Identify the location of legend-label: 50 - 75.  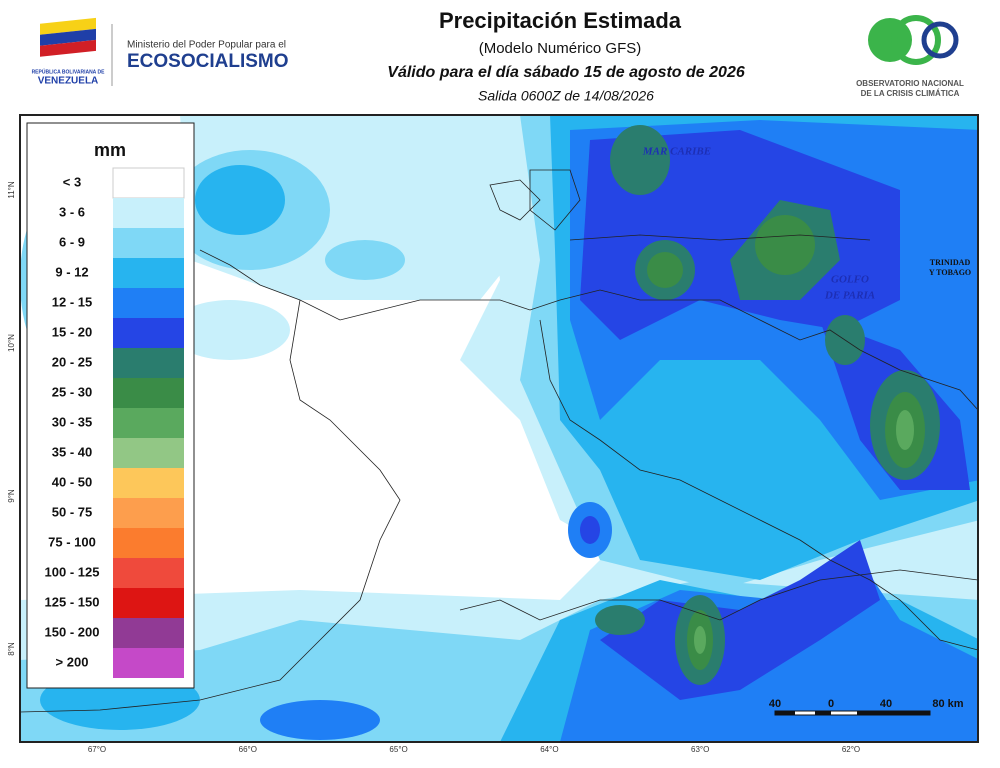
(72, 511).